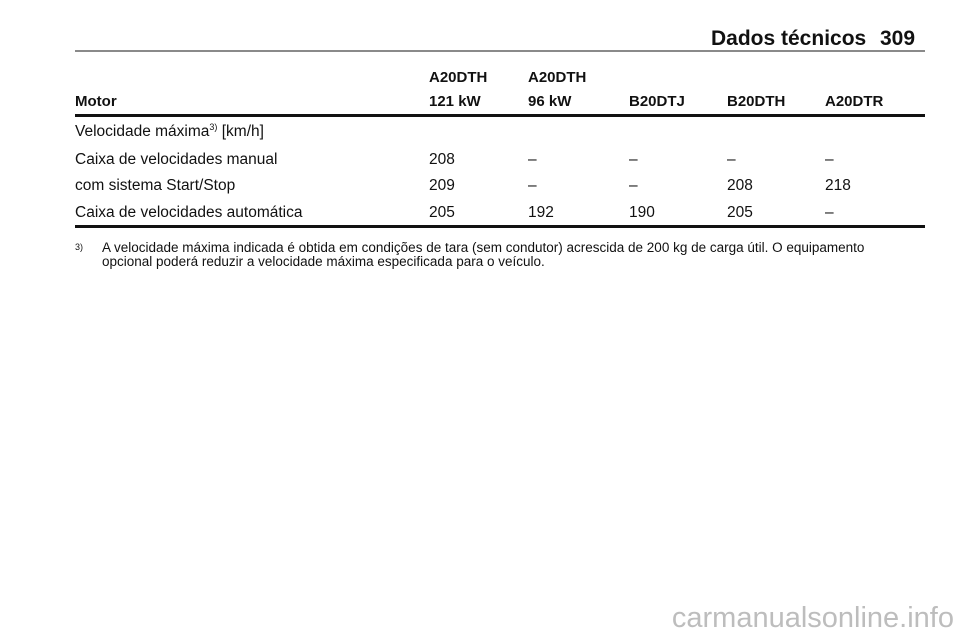 This screenshot has width=960, height=642. What do you see at coordinates (442, 185) in the screenshot?
I see `cell-value: 209` at bounding box center [442, 185].